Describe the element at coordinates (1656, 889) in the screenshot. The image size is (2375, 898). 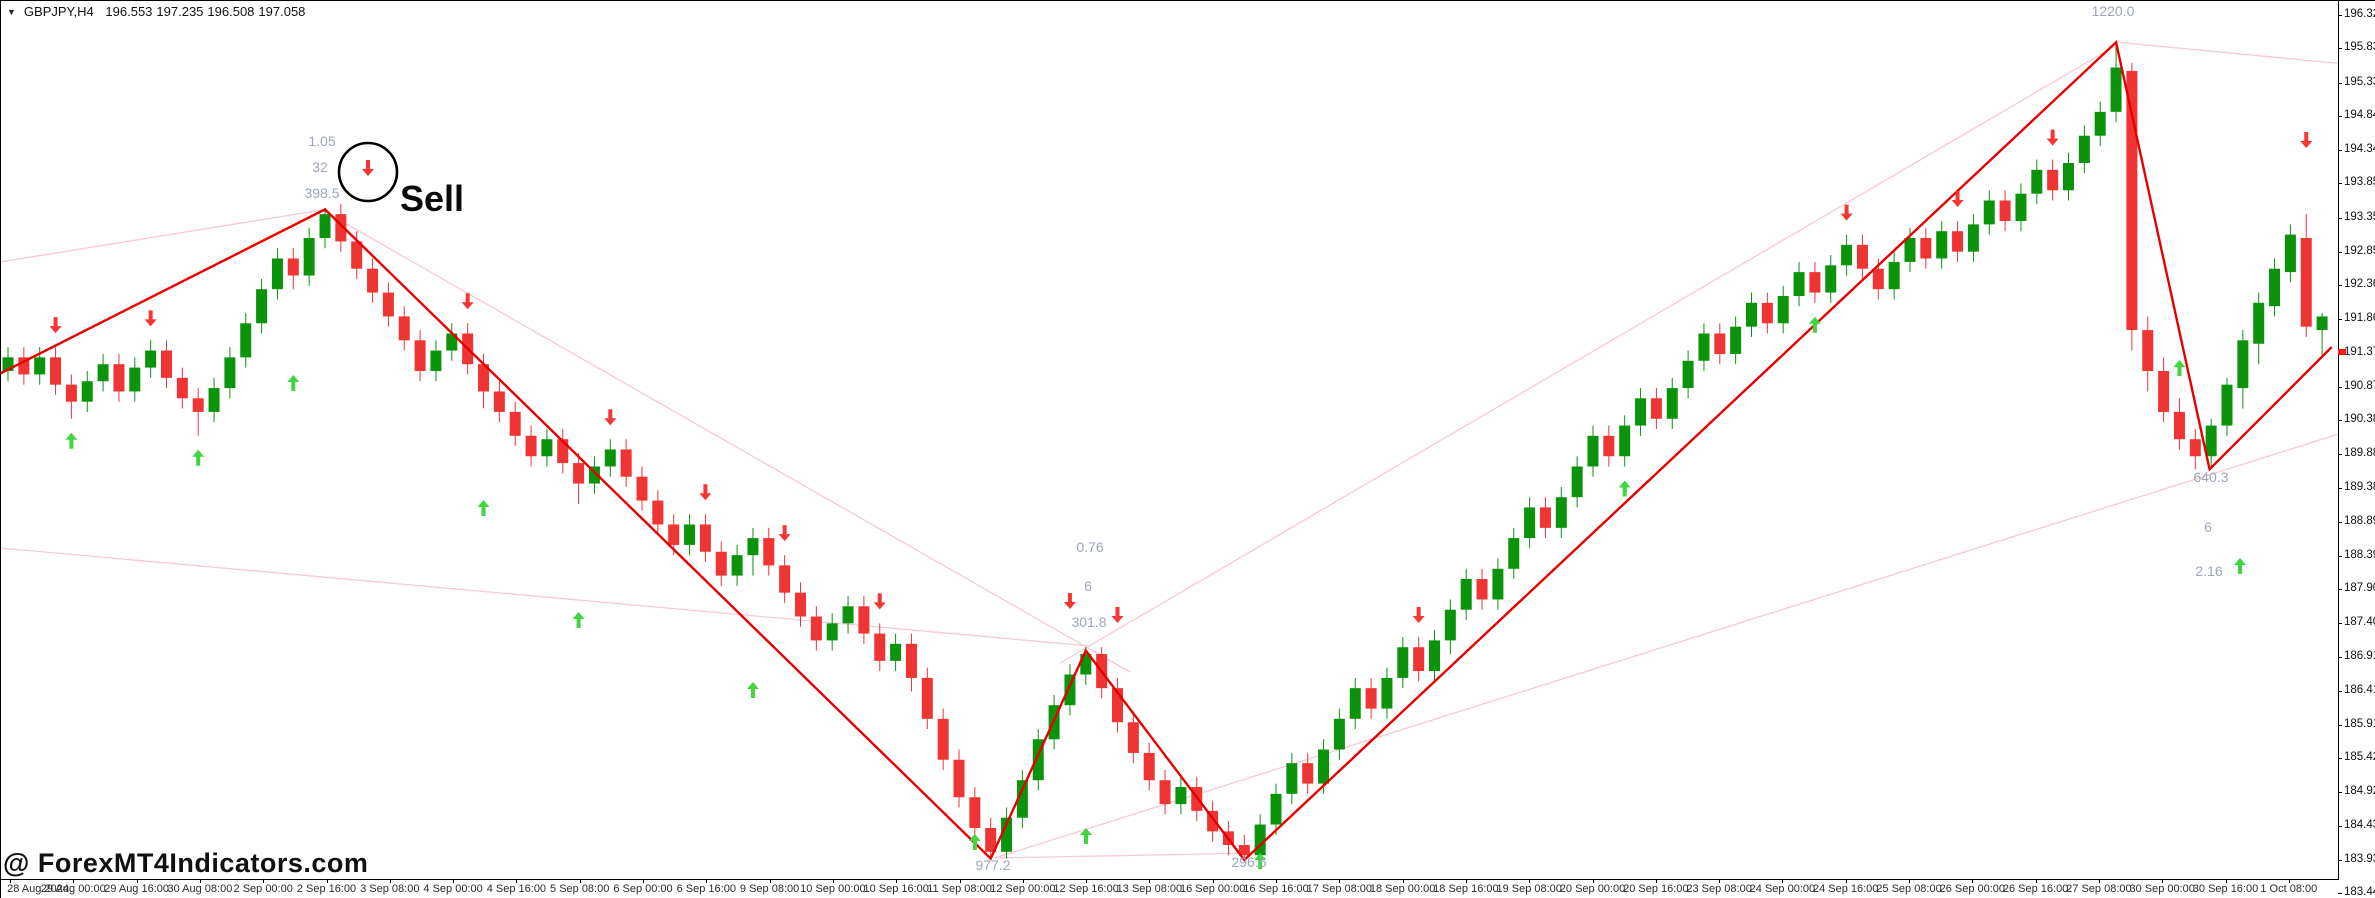
I see `time-axis-label: 20 Sep 16:00` at that location.